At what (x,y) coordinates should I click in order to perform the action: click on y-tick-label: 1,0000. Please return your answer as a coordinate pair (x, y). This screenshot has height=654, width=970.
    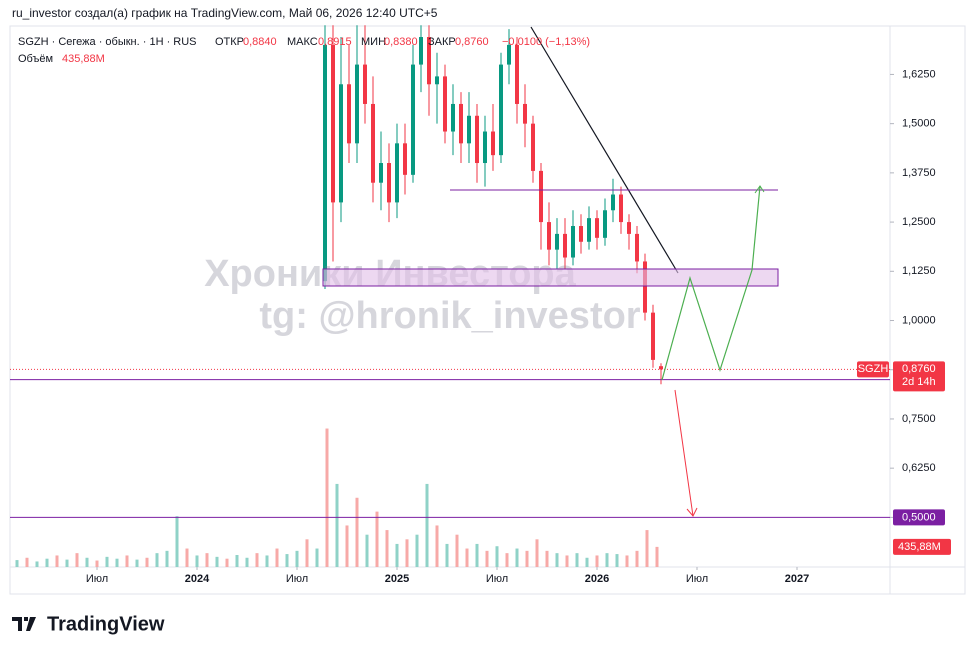
    Looking at the image, I should click on (919, 320).